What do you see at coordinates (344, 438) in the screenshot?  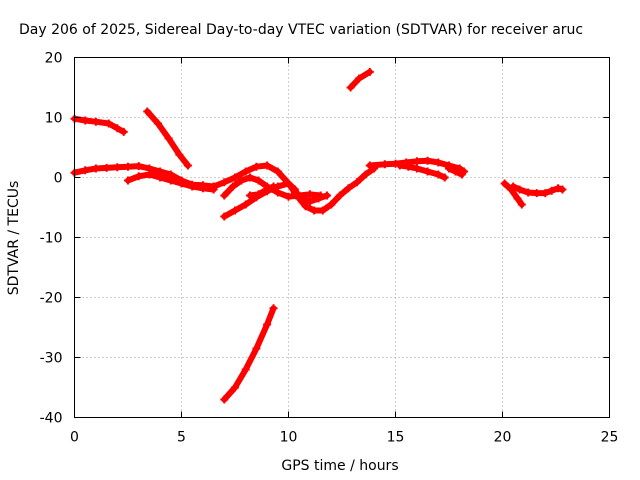 I see `x-tick-labels: 0 5 10 15 20 25` at bounding box center [344, 438].